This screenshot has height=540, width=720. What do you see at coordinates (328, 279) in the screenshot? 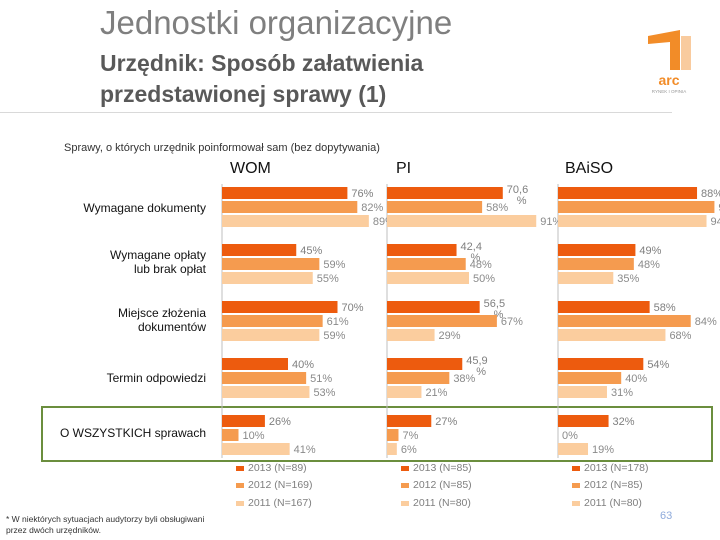
I see `data-label: 55%` at bounding box center [328, 279].